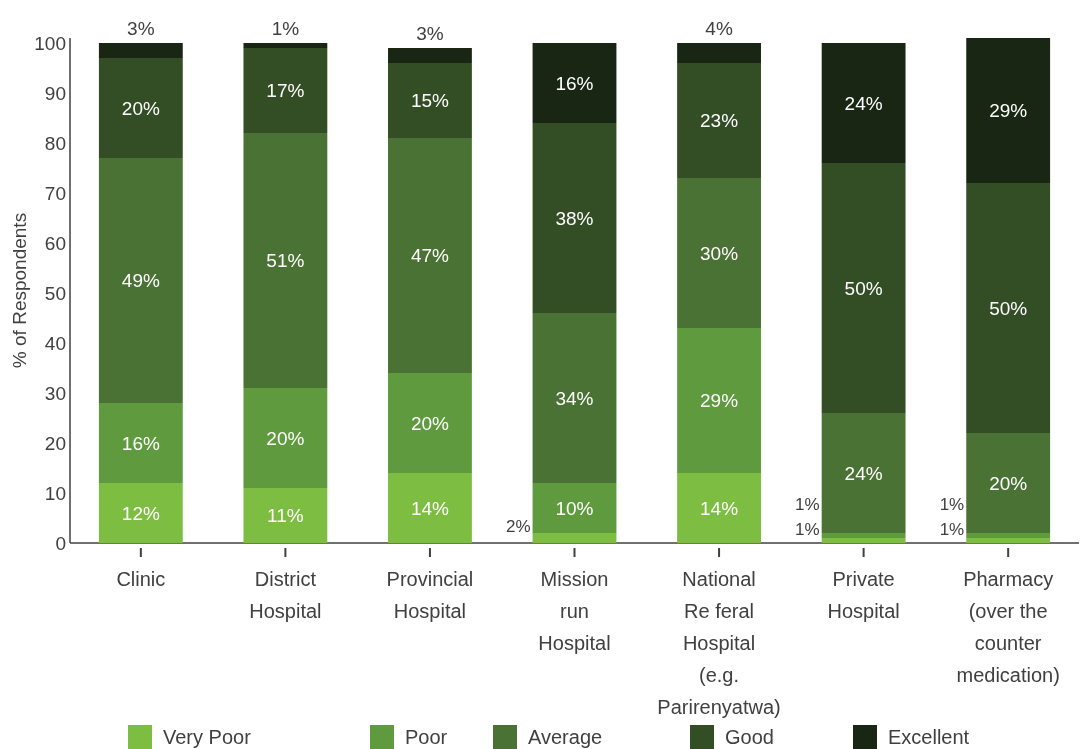  Describe the element at coordinates (285, 595) in the screenshot. I see `x-tick-label: District Hospital` at that location.